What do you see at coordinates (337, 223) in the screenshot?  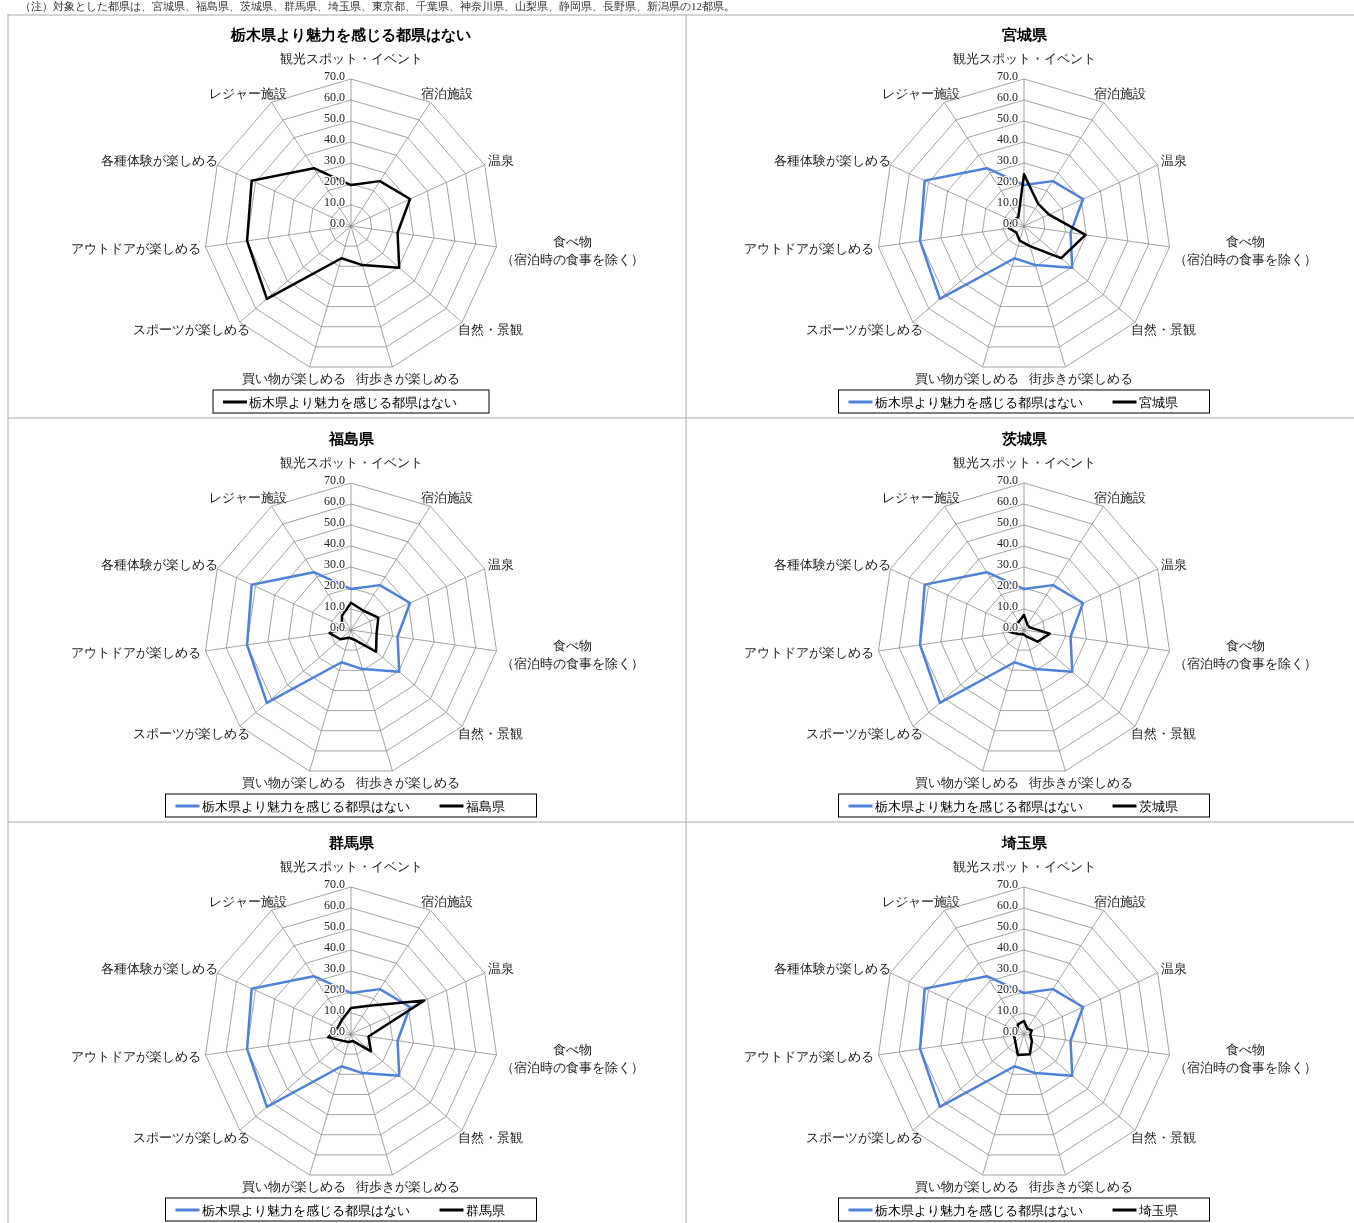 I see `y-tick-label: 0.0` at bounding box center [337, 223].